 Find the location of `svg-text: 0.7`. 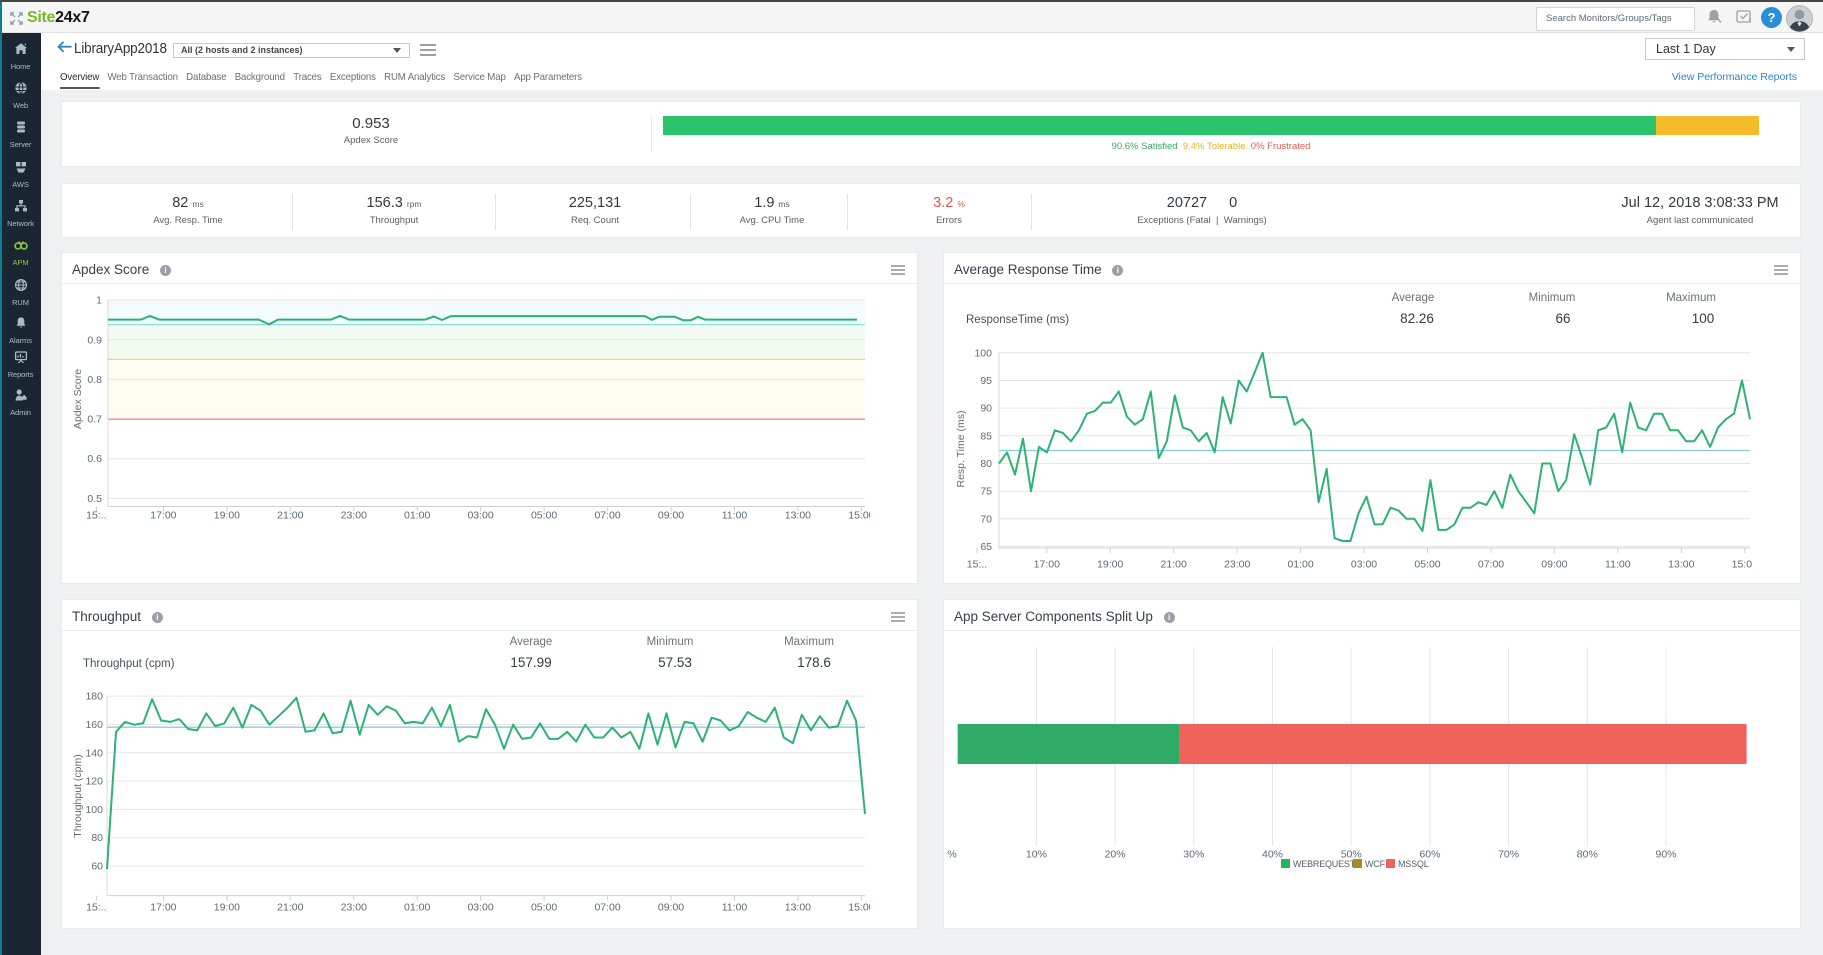

svg-text: 0.7 is located at coordinates (94, 420).